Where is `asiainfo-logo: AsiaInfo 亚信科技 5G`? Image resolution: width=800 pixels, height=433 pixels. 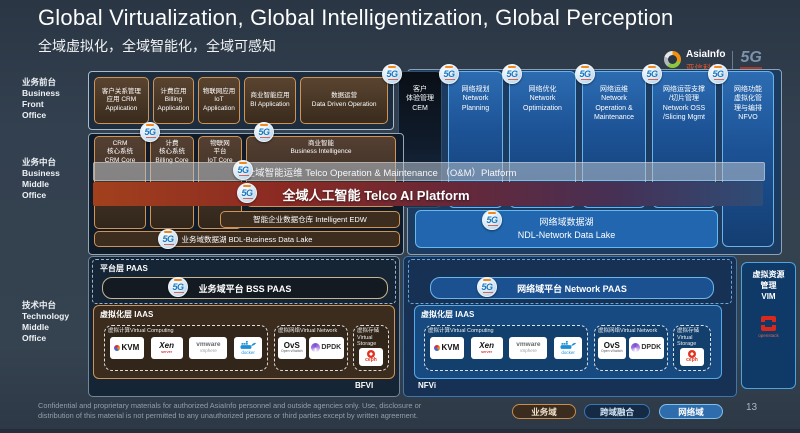
asiainfo-logo: AsiaInfo 亚信科技 5G is located at coordinates (713, 59).